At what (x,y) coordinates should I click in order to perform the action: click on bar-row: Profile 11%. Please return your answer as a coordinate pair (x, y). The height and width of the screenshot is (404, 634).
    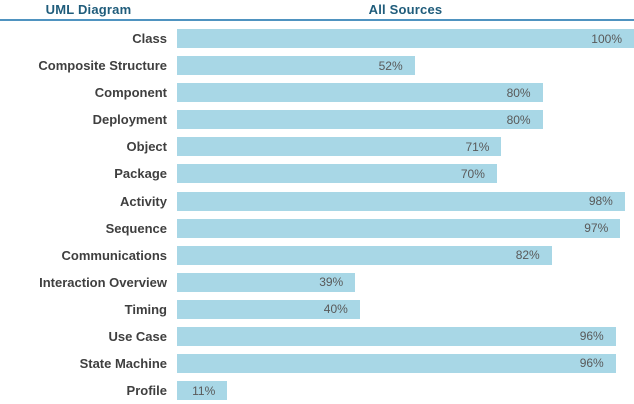
    Looking at the image, I should click on (317, 390).